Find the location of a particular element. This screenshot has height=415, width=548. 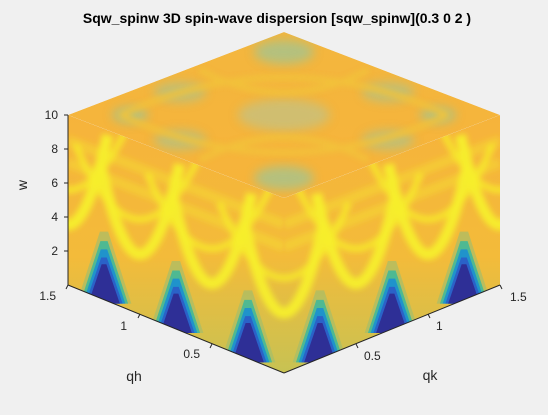

right-face-low-intensity-regions is located at coordinates (392, 297).